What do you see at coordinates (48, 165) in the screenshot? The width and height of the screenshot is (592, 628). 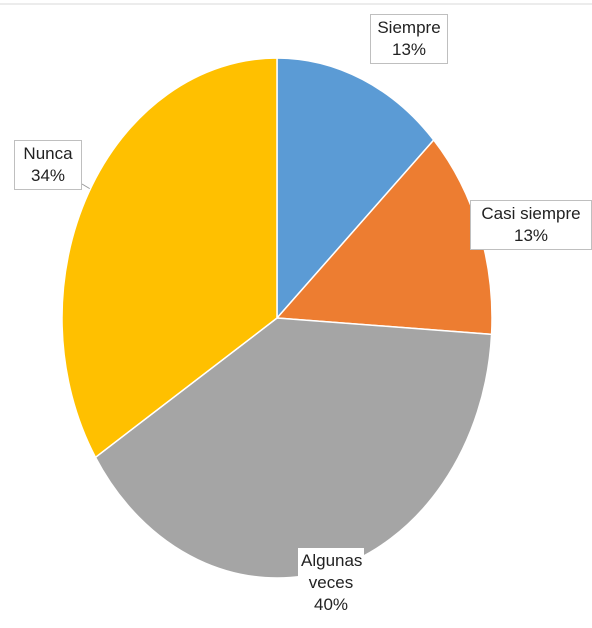 I see `data-label: Nunca 34%` at bounding box center [48, 165].